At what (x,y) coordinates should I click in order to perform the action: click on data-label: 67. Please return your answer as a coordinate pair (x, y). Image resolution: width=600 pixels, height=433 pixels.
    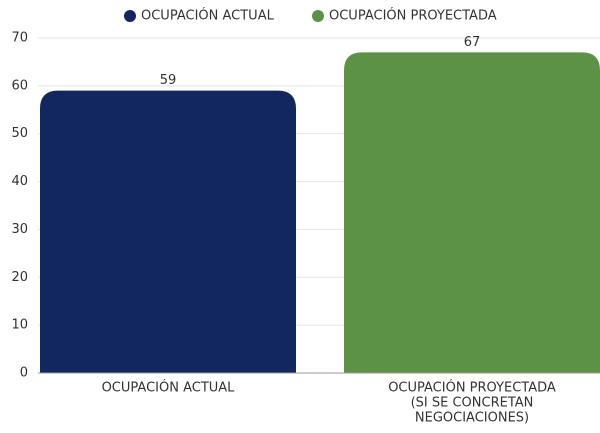
    Looking at the image, I should click on (472, 42).